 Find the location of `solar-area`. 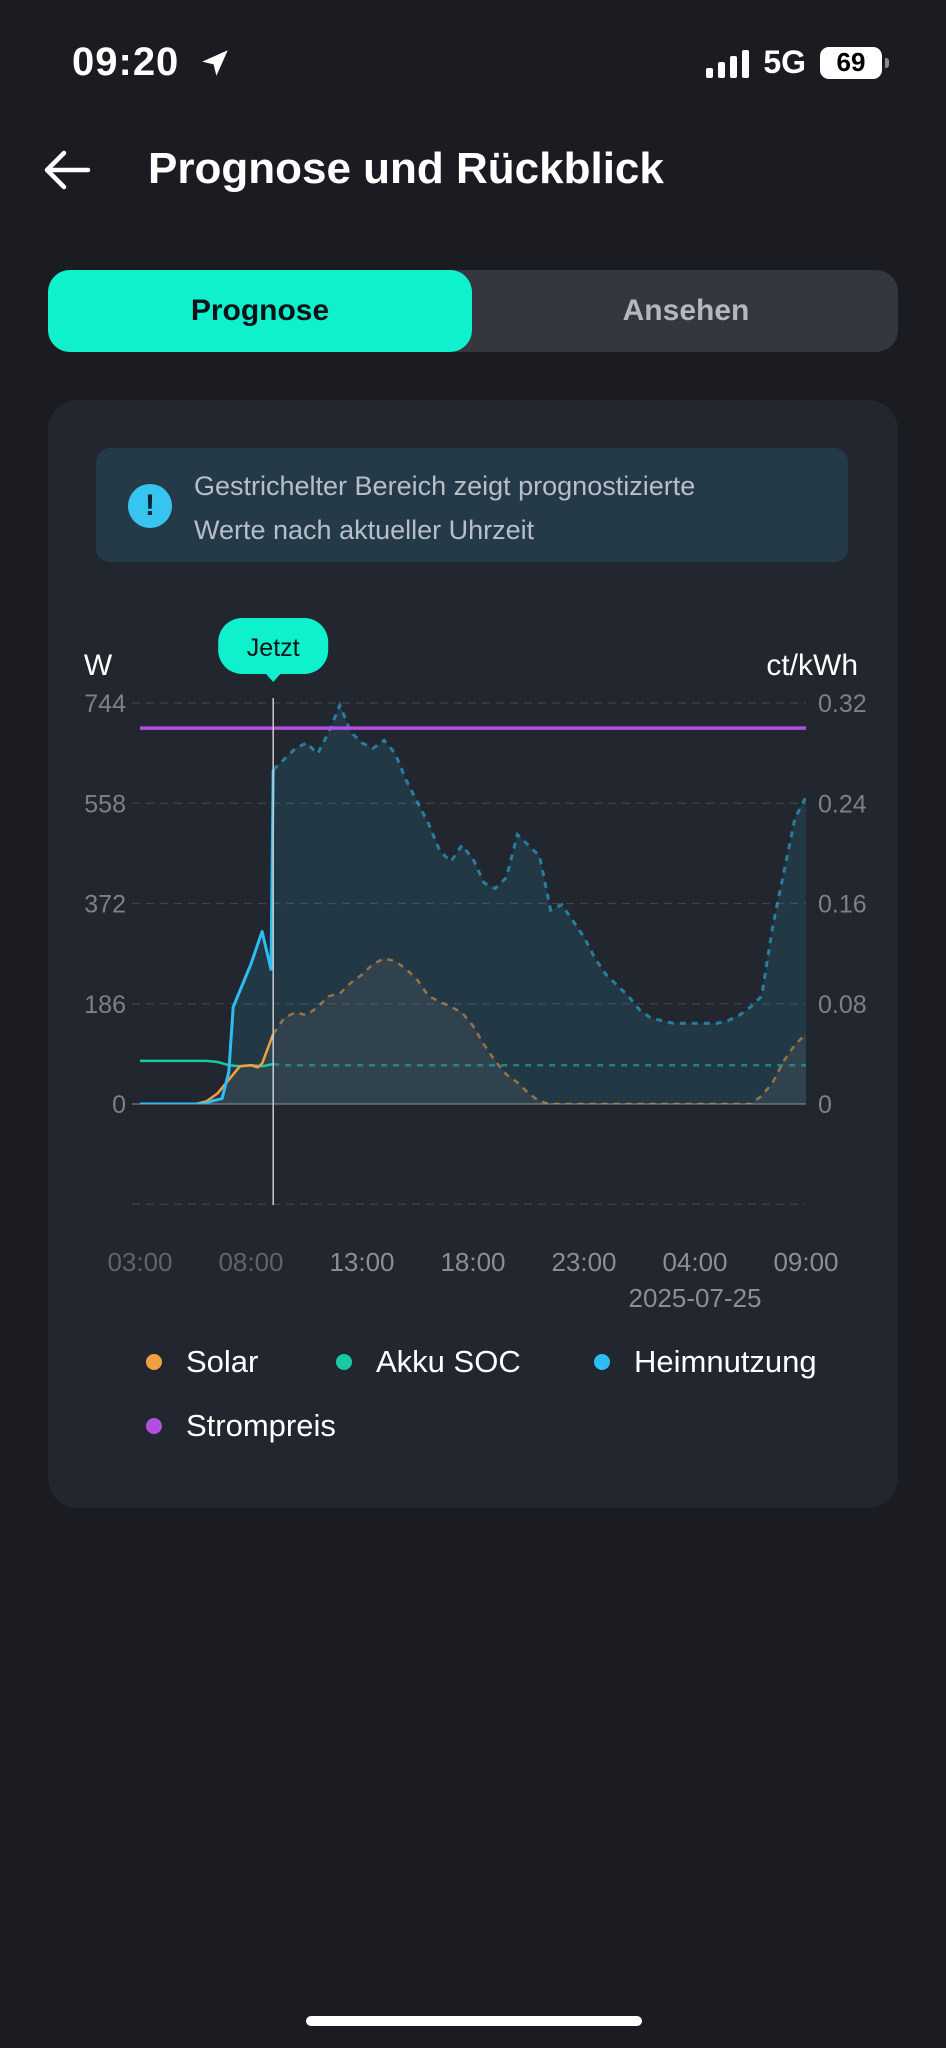

solar-area is located at coordinates (473, 1031).